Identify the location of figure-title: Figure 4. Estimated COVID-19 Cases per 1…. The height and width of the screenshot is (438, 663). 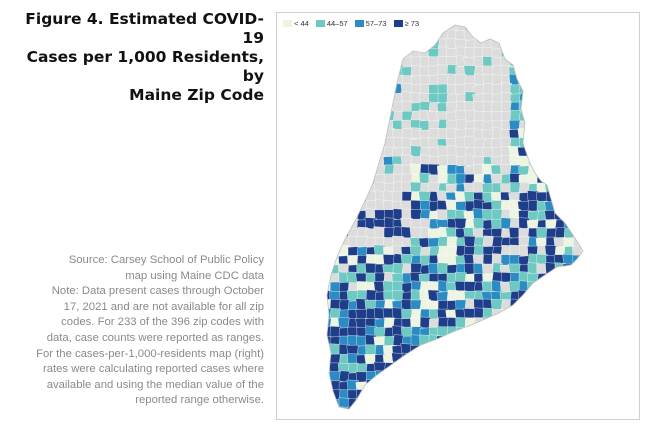
(139, 57).